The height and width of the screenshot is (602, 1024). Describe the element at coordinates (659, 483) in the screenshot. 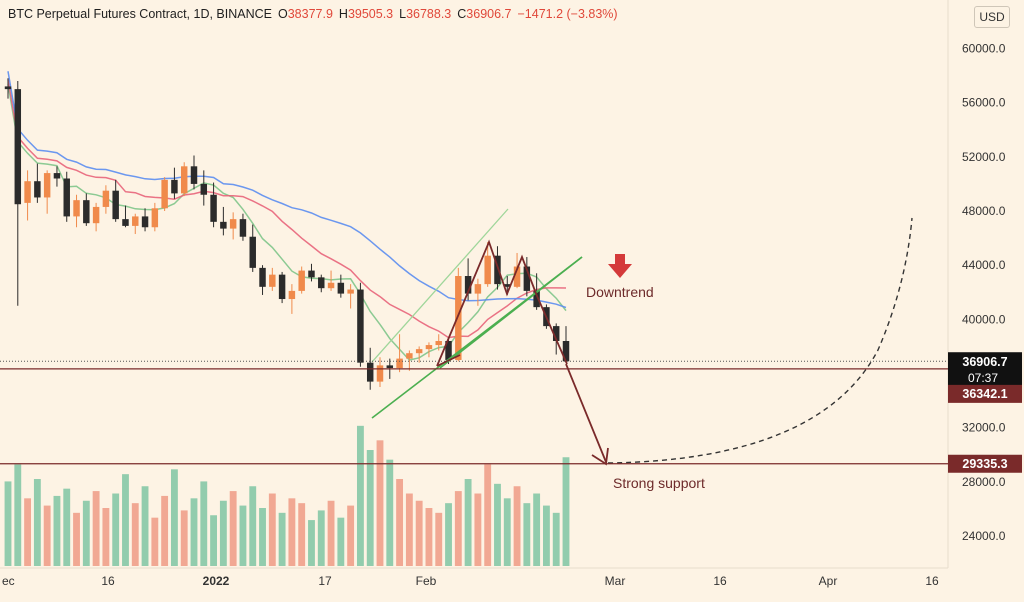

I see `strong-support-label: Strong support` at that location.